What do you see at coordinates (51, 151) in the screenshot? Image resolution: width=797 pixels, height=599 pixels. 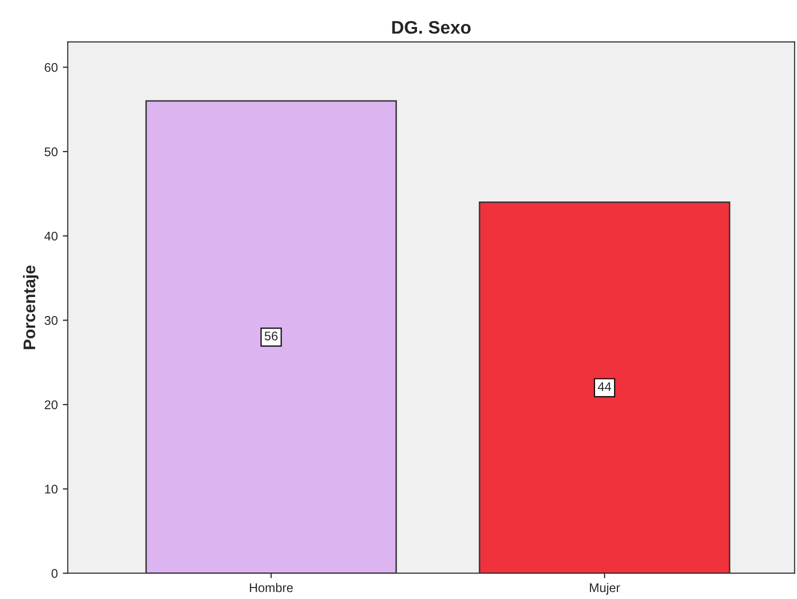 I see `y-tick-label: 50` at bounding box center [51, 151].